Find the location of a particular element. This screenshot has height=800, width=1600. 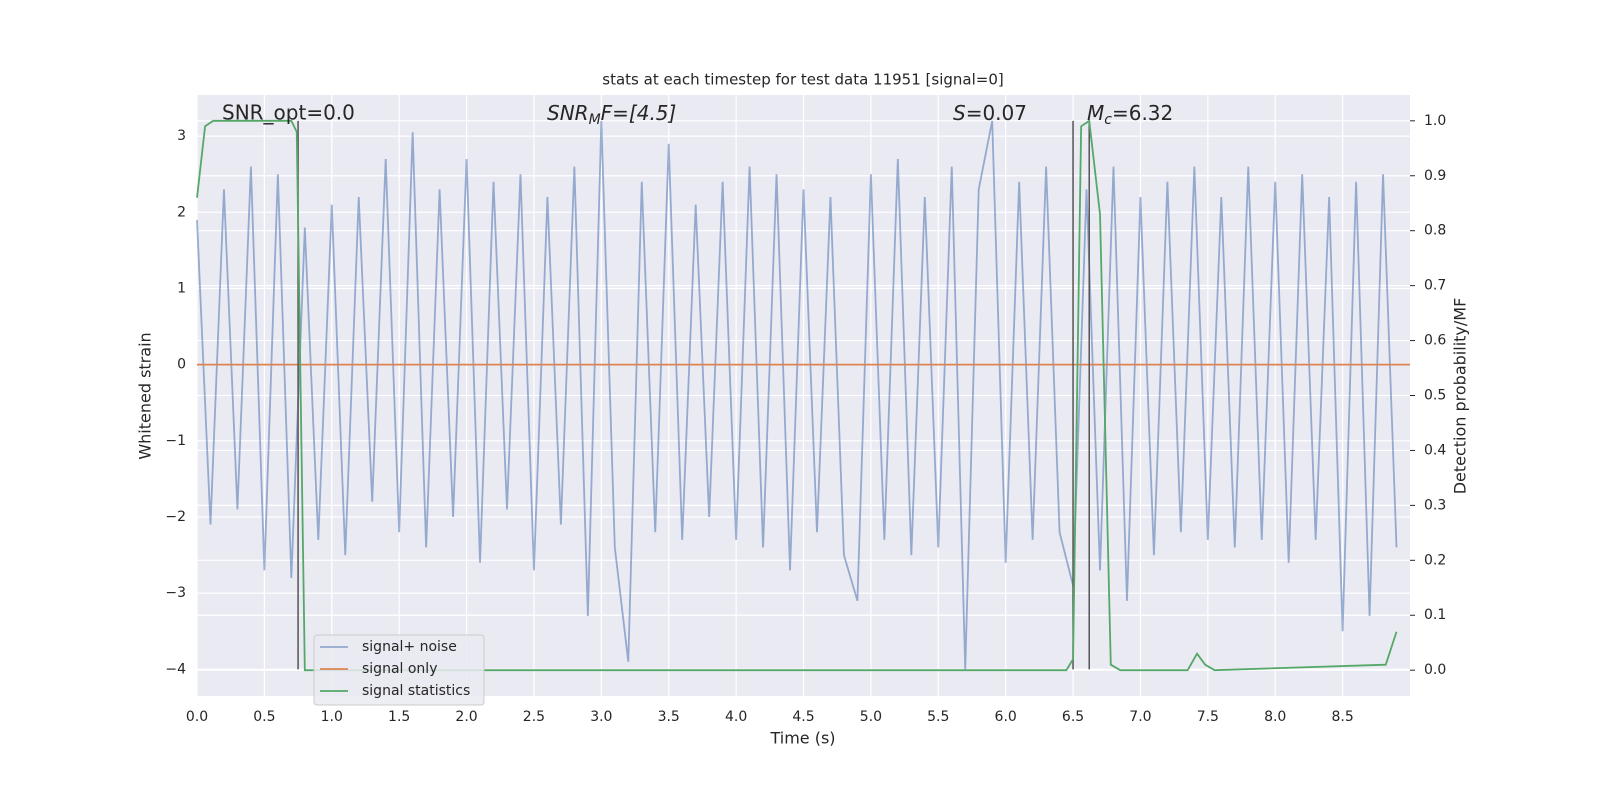

x-tick-label: 4.5 is located at coordinates (803, 717).